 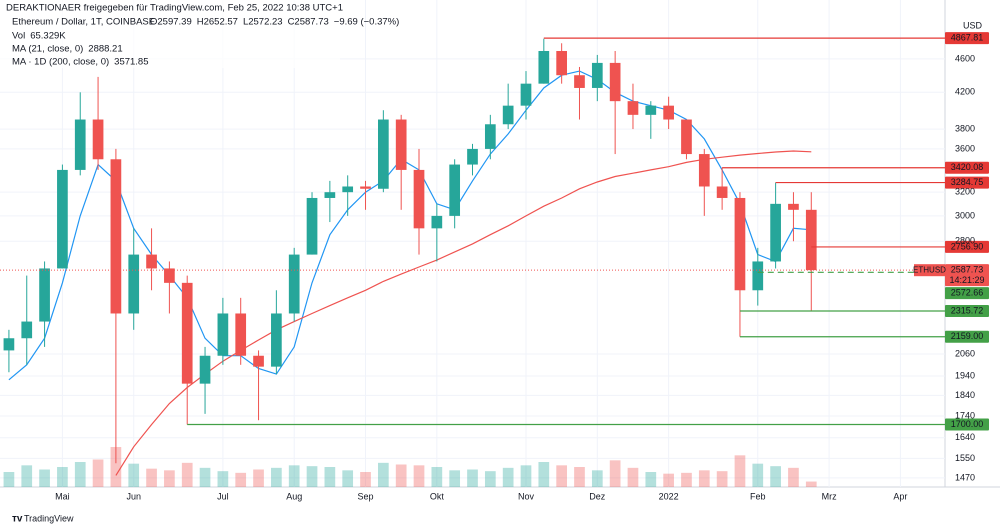 What do you see at coordinates (410, 467) in the screenshot?
I see `volume-layer` at bounding box center [410, 467].